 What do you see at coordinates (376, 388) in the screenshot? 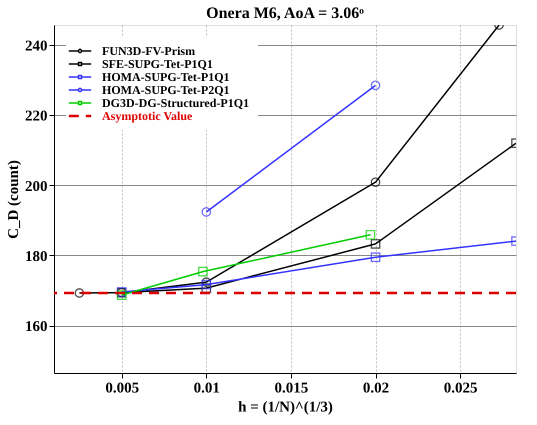
I see `x-tick-label: 0.02` at bounding box center [376, 388].